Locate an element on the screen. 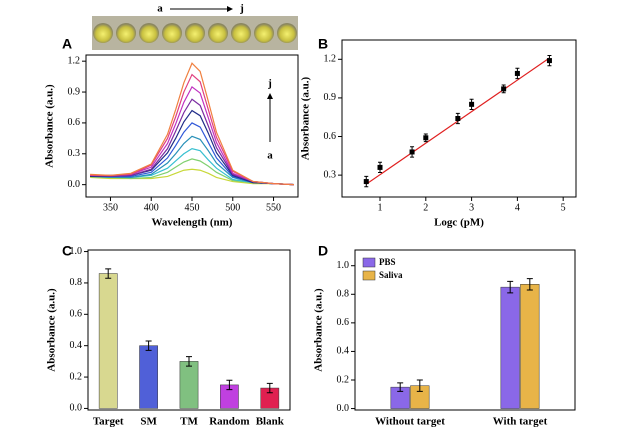 Image resolution: width=639 pixels, height=447 pixels. panel-label: C is located at coordinates (67, 251).